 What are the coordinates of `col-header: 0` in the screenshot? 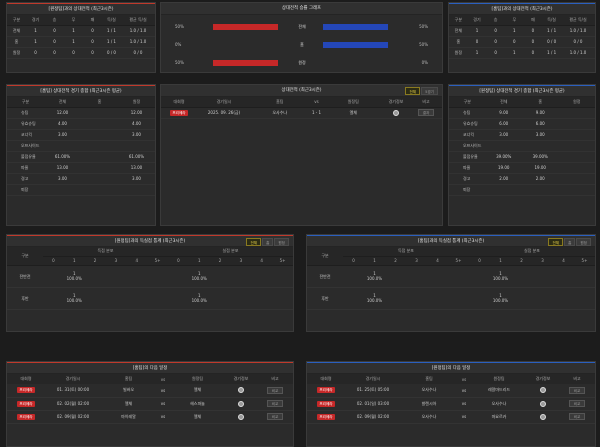 It's located at (479, 261).